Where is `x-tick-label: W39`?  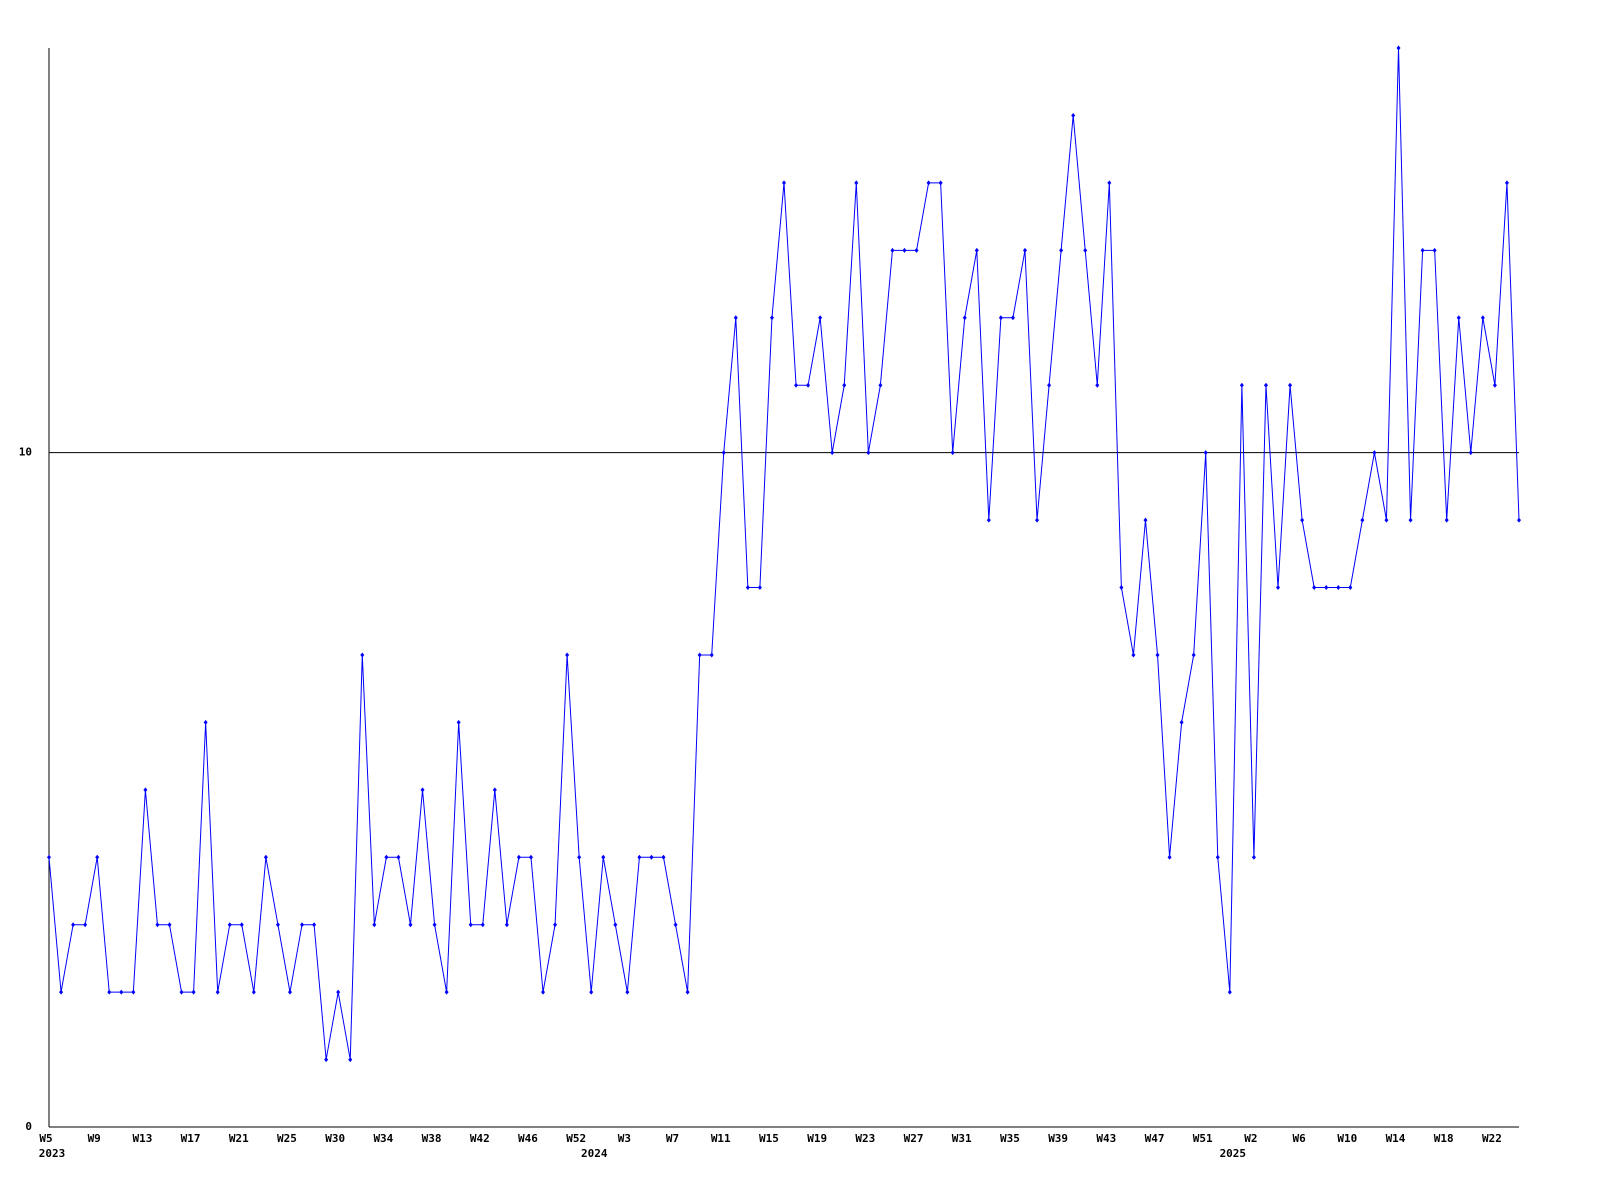
x-tick-label: W39 is located at coordinates (1058, 1138).